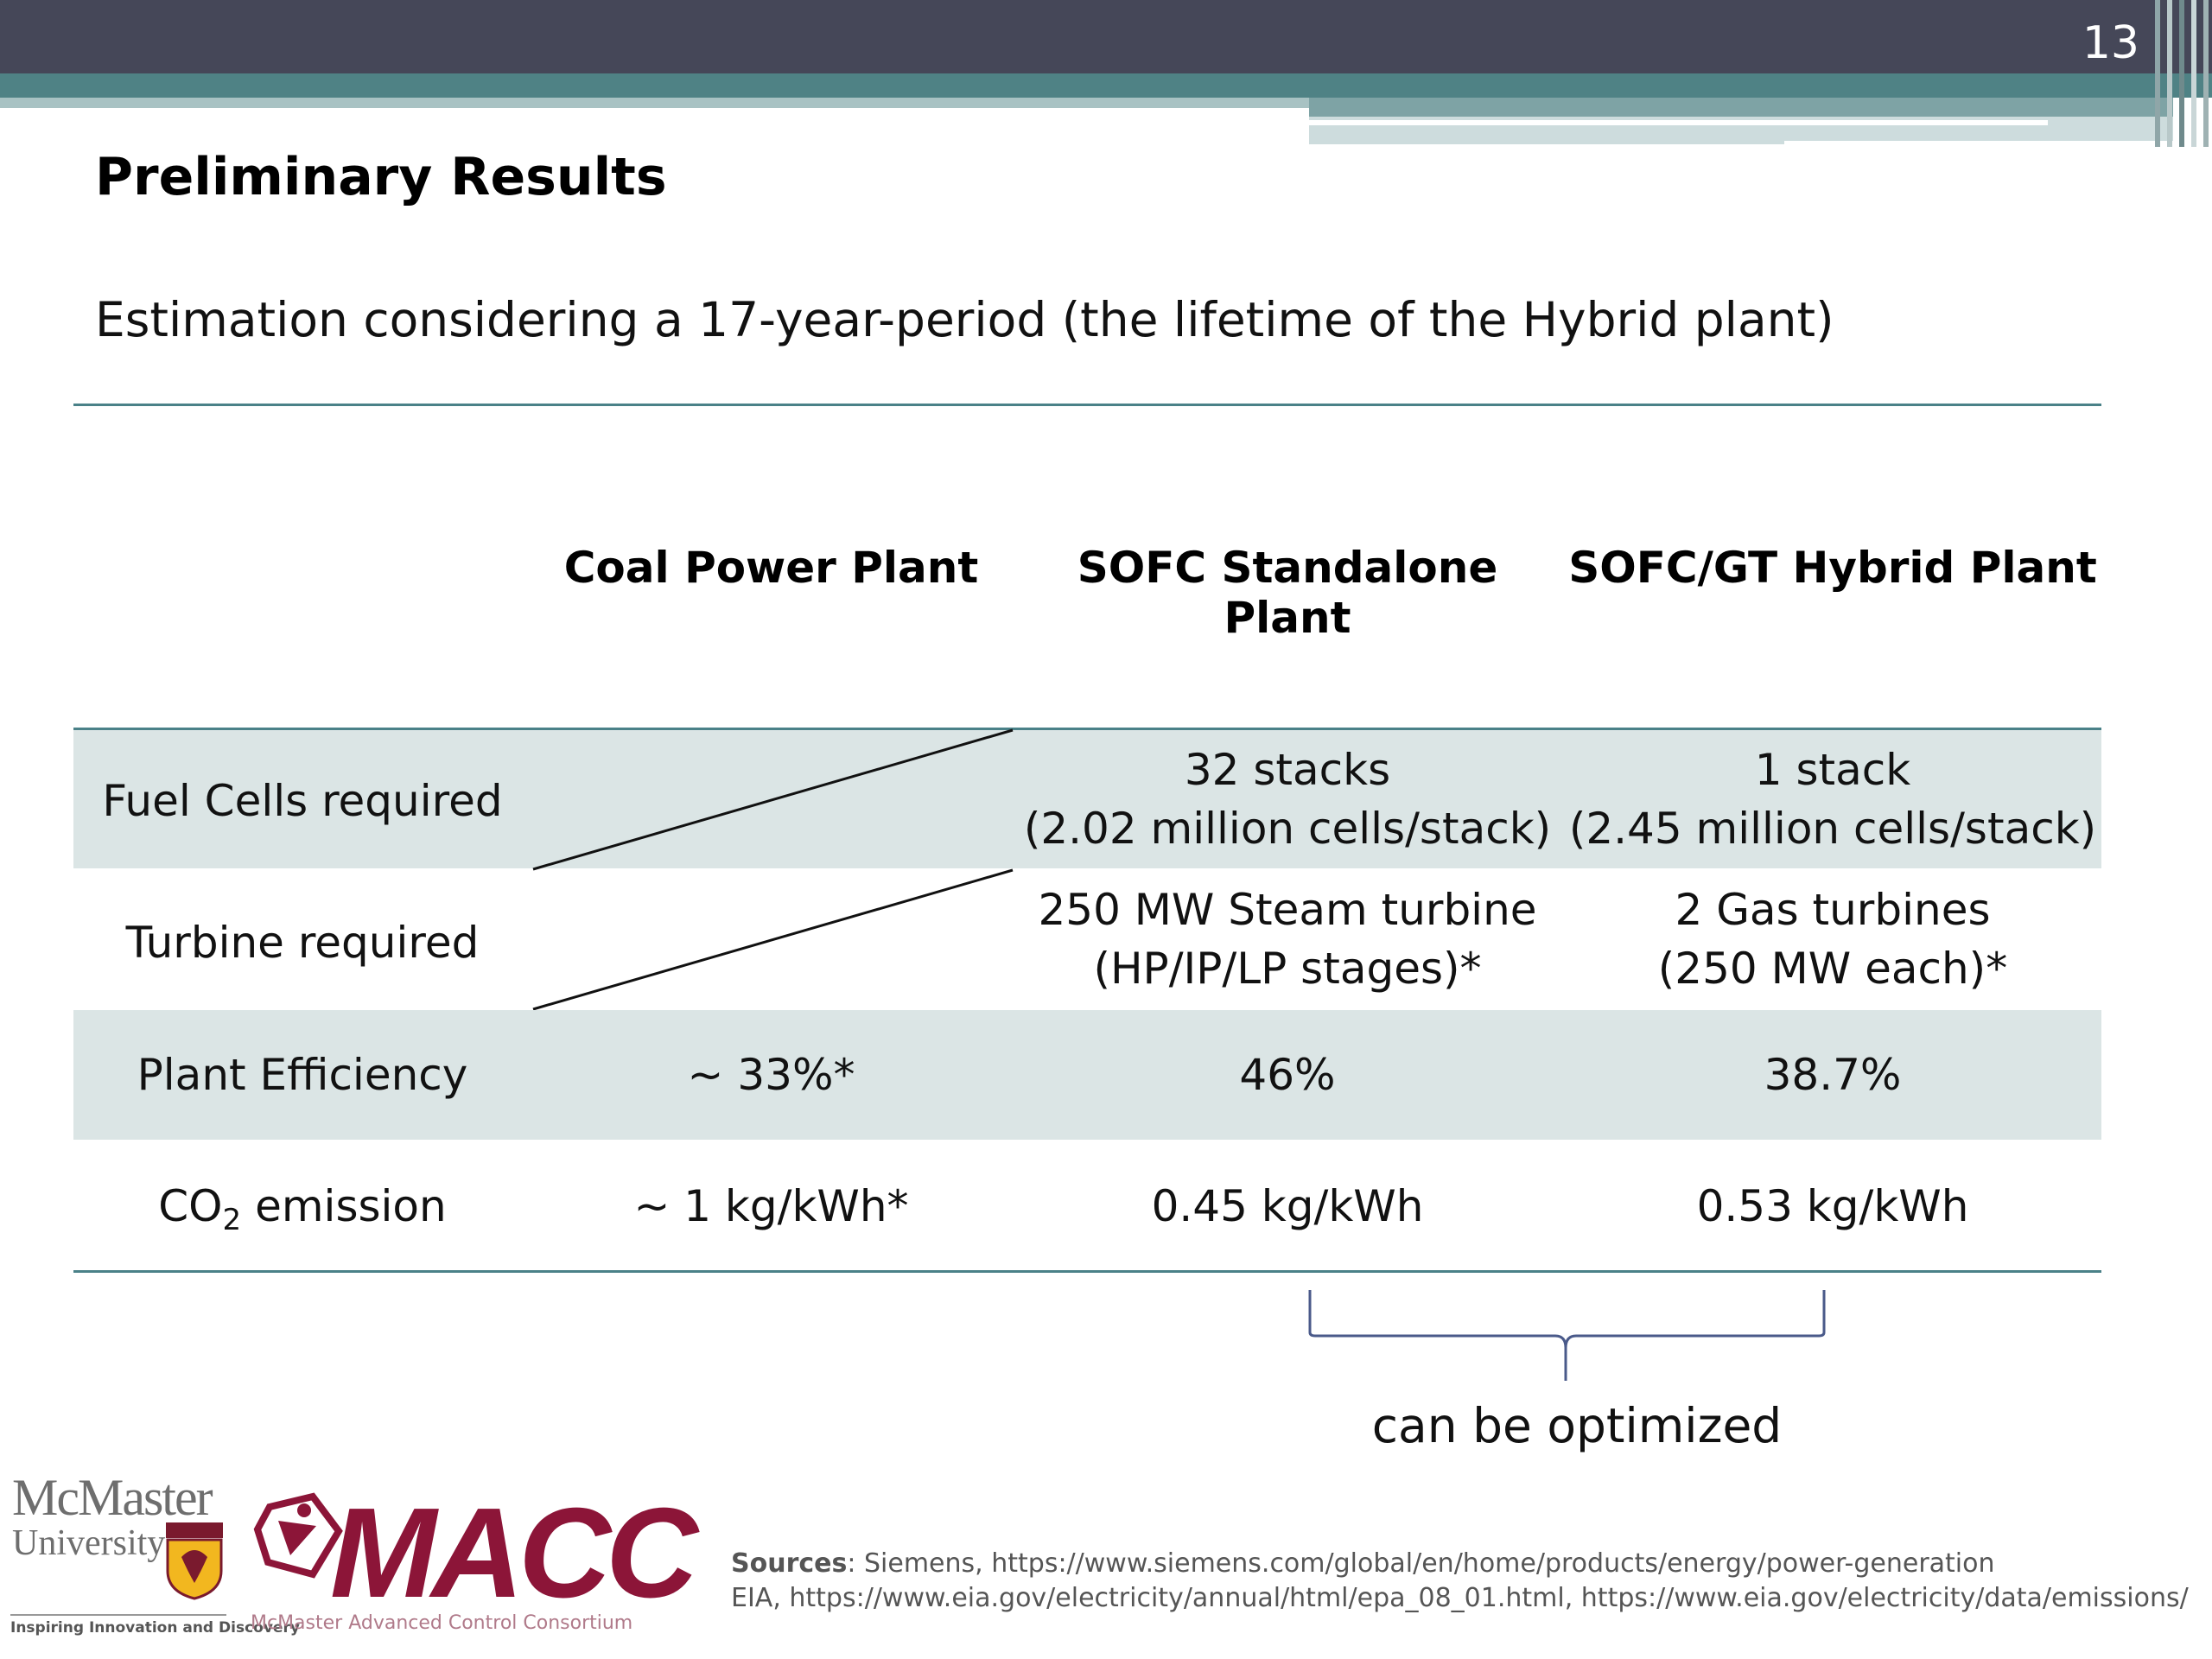 This screenshot has width=2212, height=1659. I want to click on cell-line: 250 MW Steam turbine, so click(1287, 910).